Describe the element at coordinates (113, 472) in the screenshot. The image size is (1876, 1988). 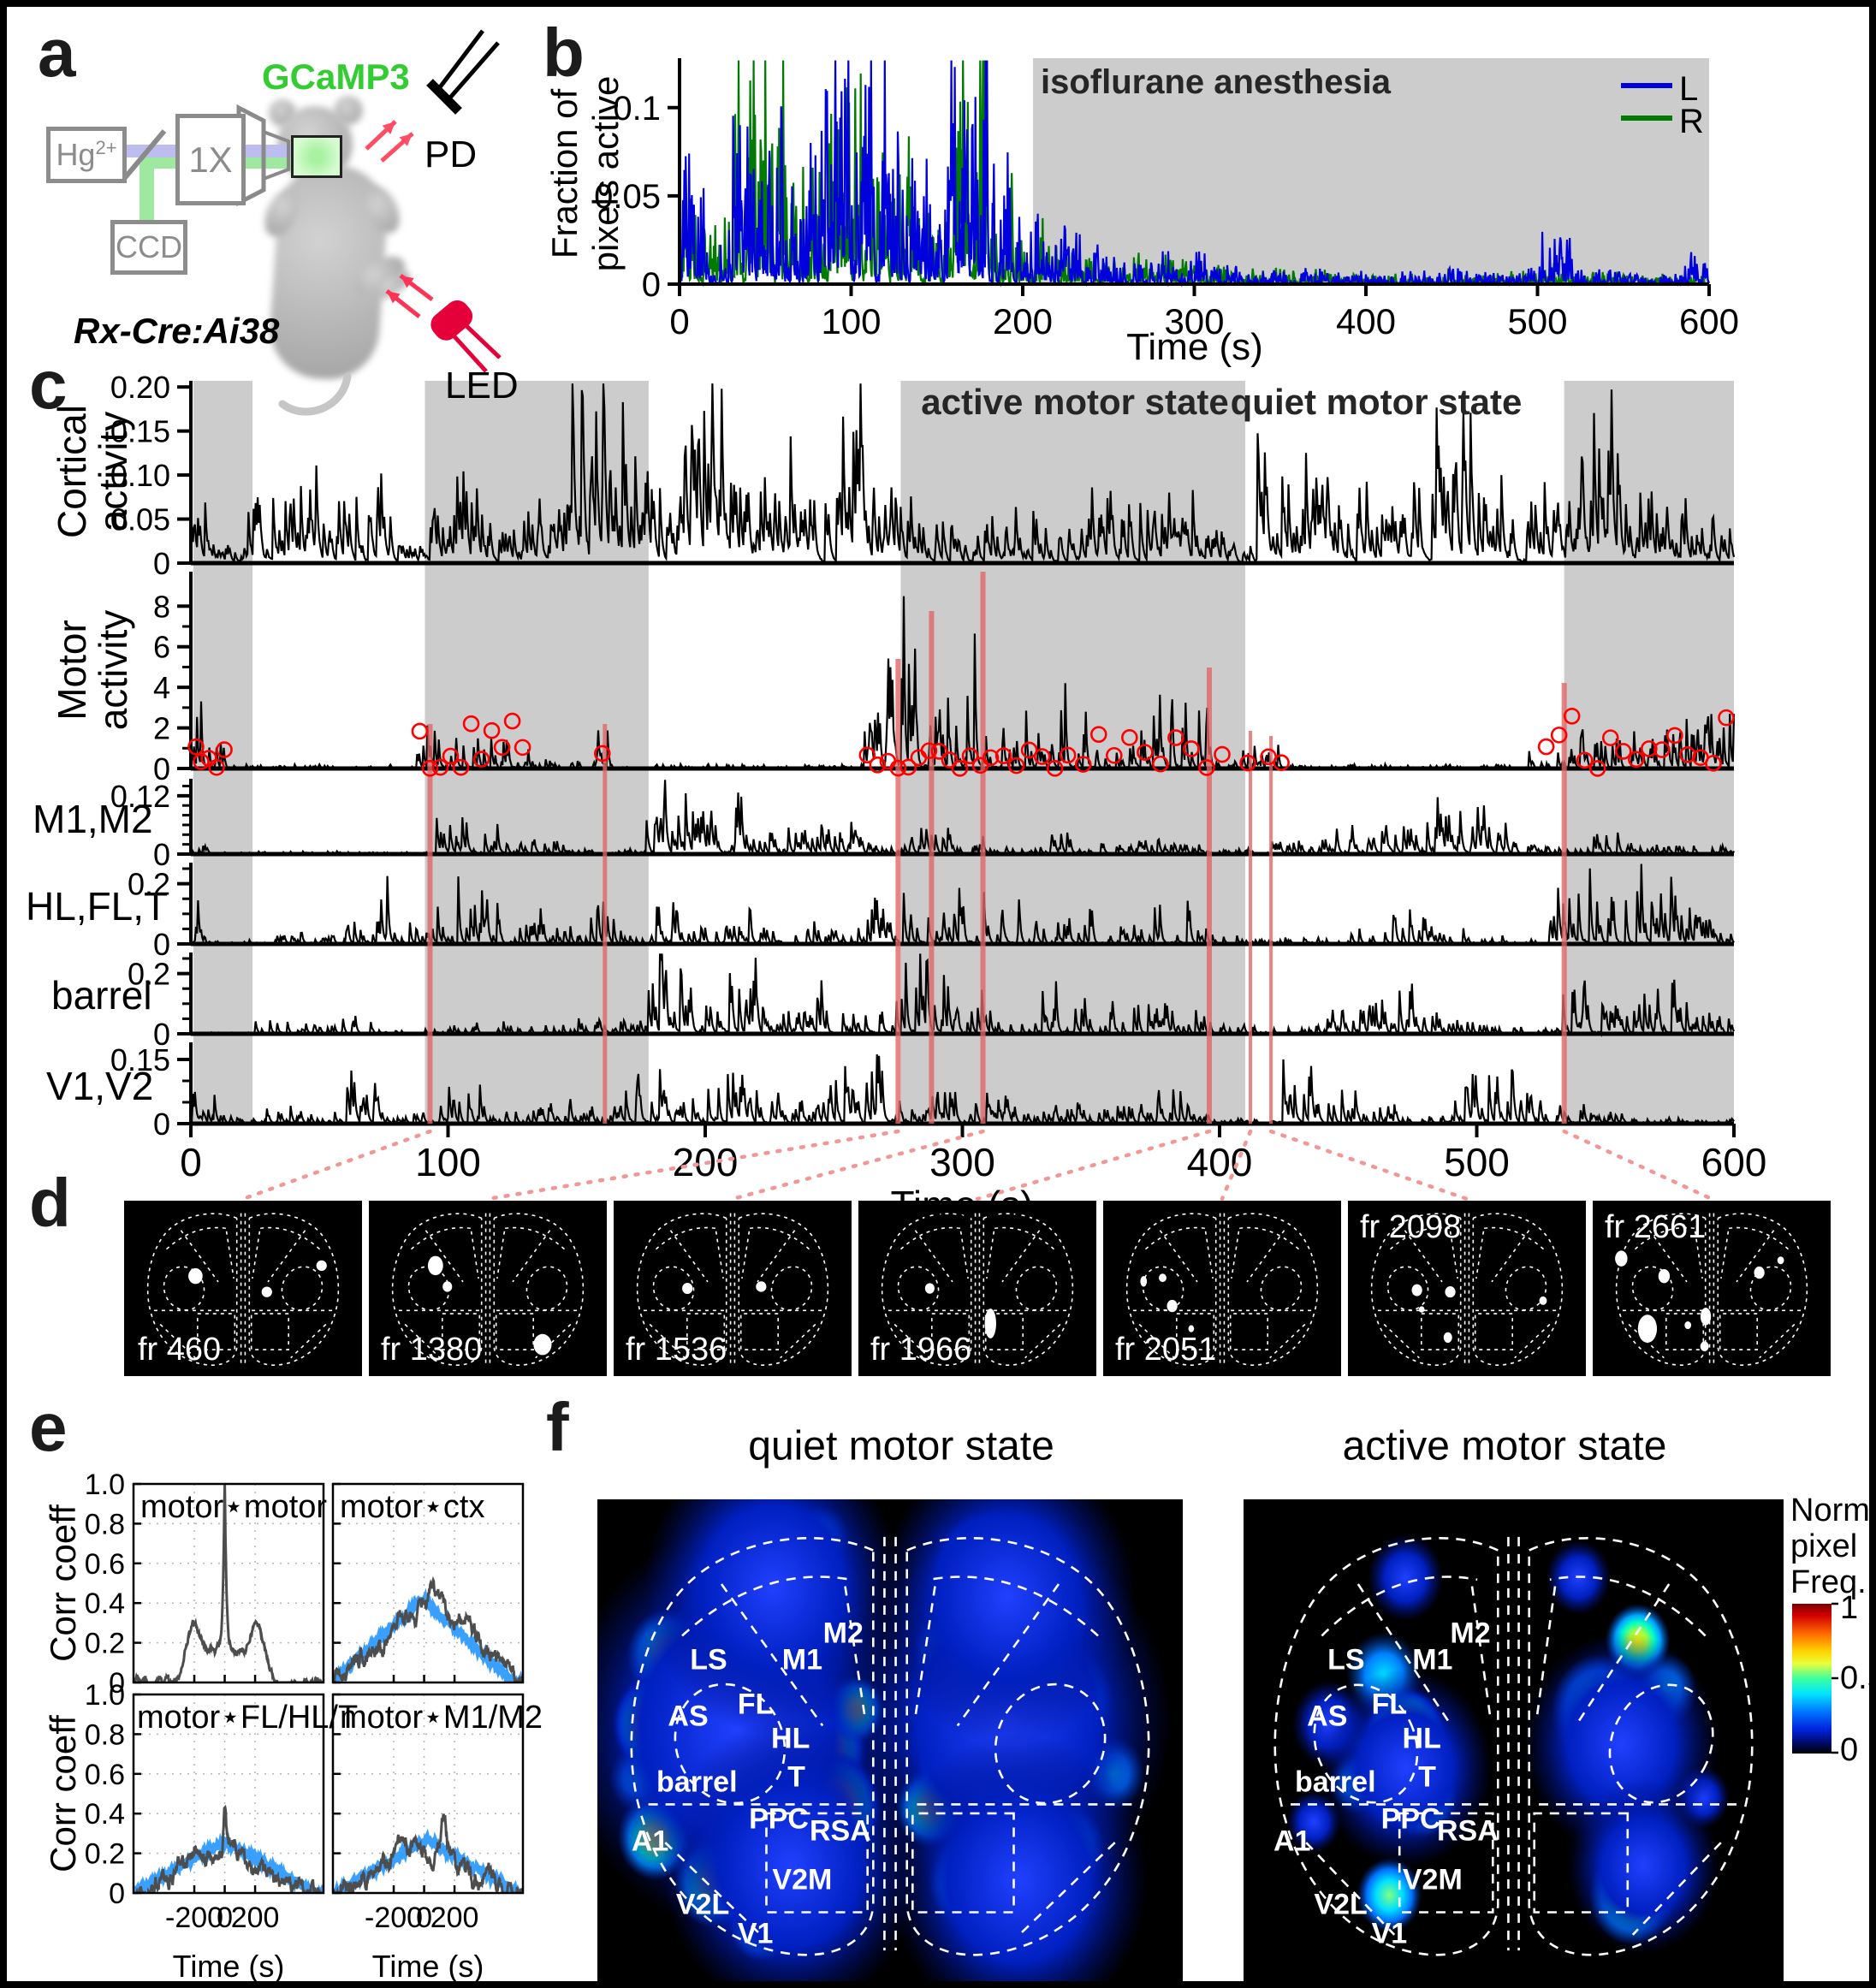
I see `cortical-activity-label-2: activity` at that location.